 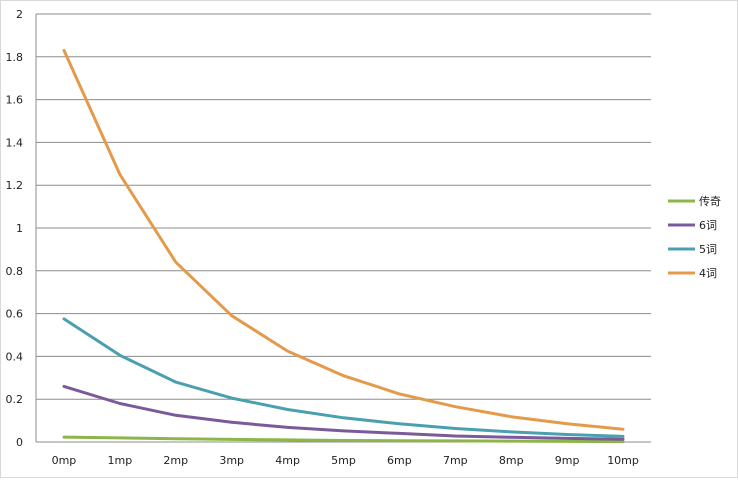 I want to click on y-tick-label: 1.6, so click(x=15, y=100).